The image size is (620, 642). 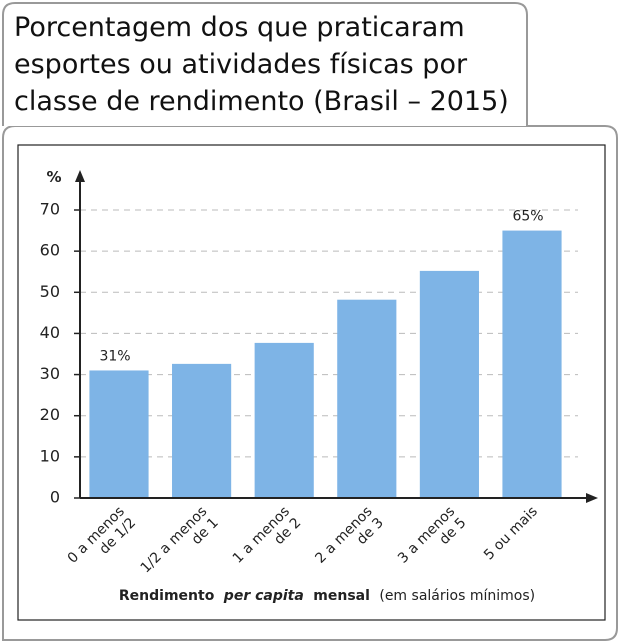 What do you see at coordinates (80, 176) in the screenshot?
I see `y-axis-arrow` at bounding box center [80, 176].